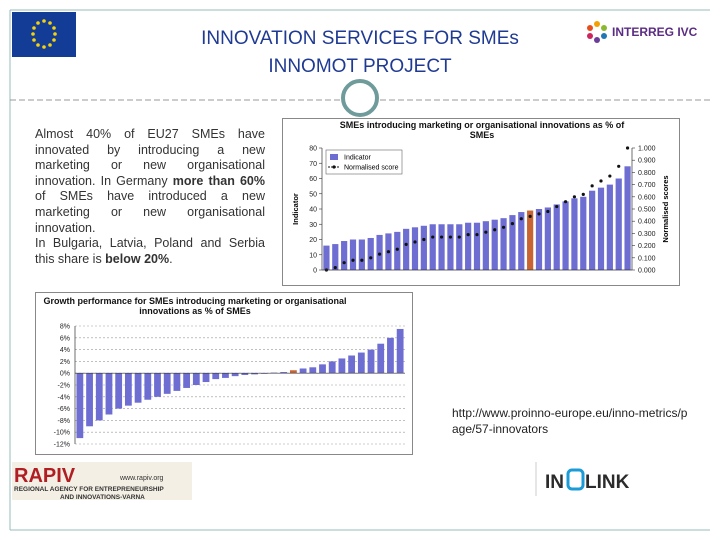  Describe the element at coordinates (137, 258) in the screenshot. I see `bold-text: below 20%` at that location.